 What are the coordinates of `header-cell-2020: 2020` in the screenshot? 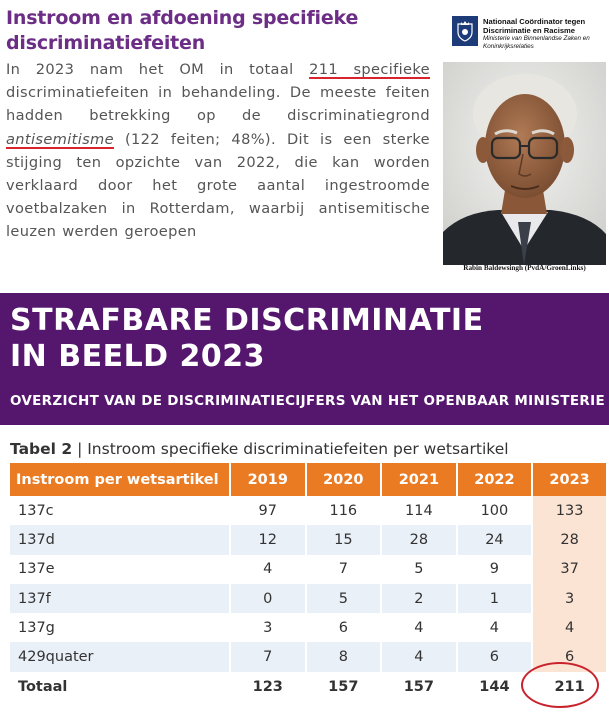 It's located at (344, 479).